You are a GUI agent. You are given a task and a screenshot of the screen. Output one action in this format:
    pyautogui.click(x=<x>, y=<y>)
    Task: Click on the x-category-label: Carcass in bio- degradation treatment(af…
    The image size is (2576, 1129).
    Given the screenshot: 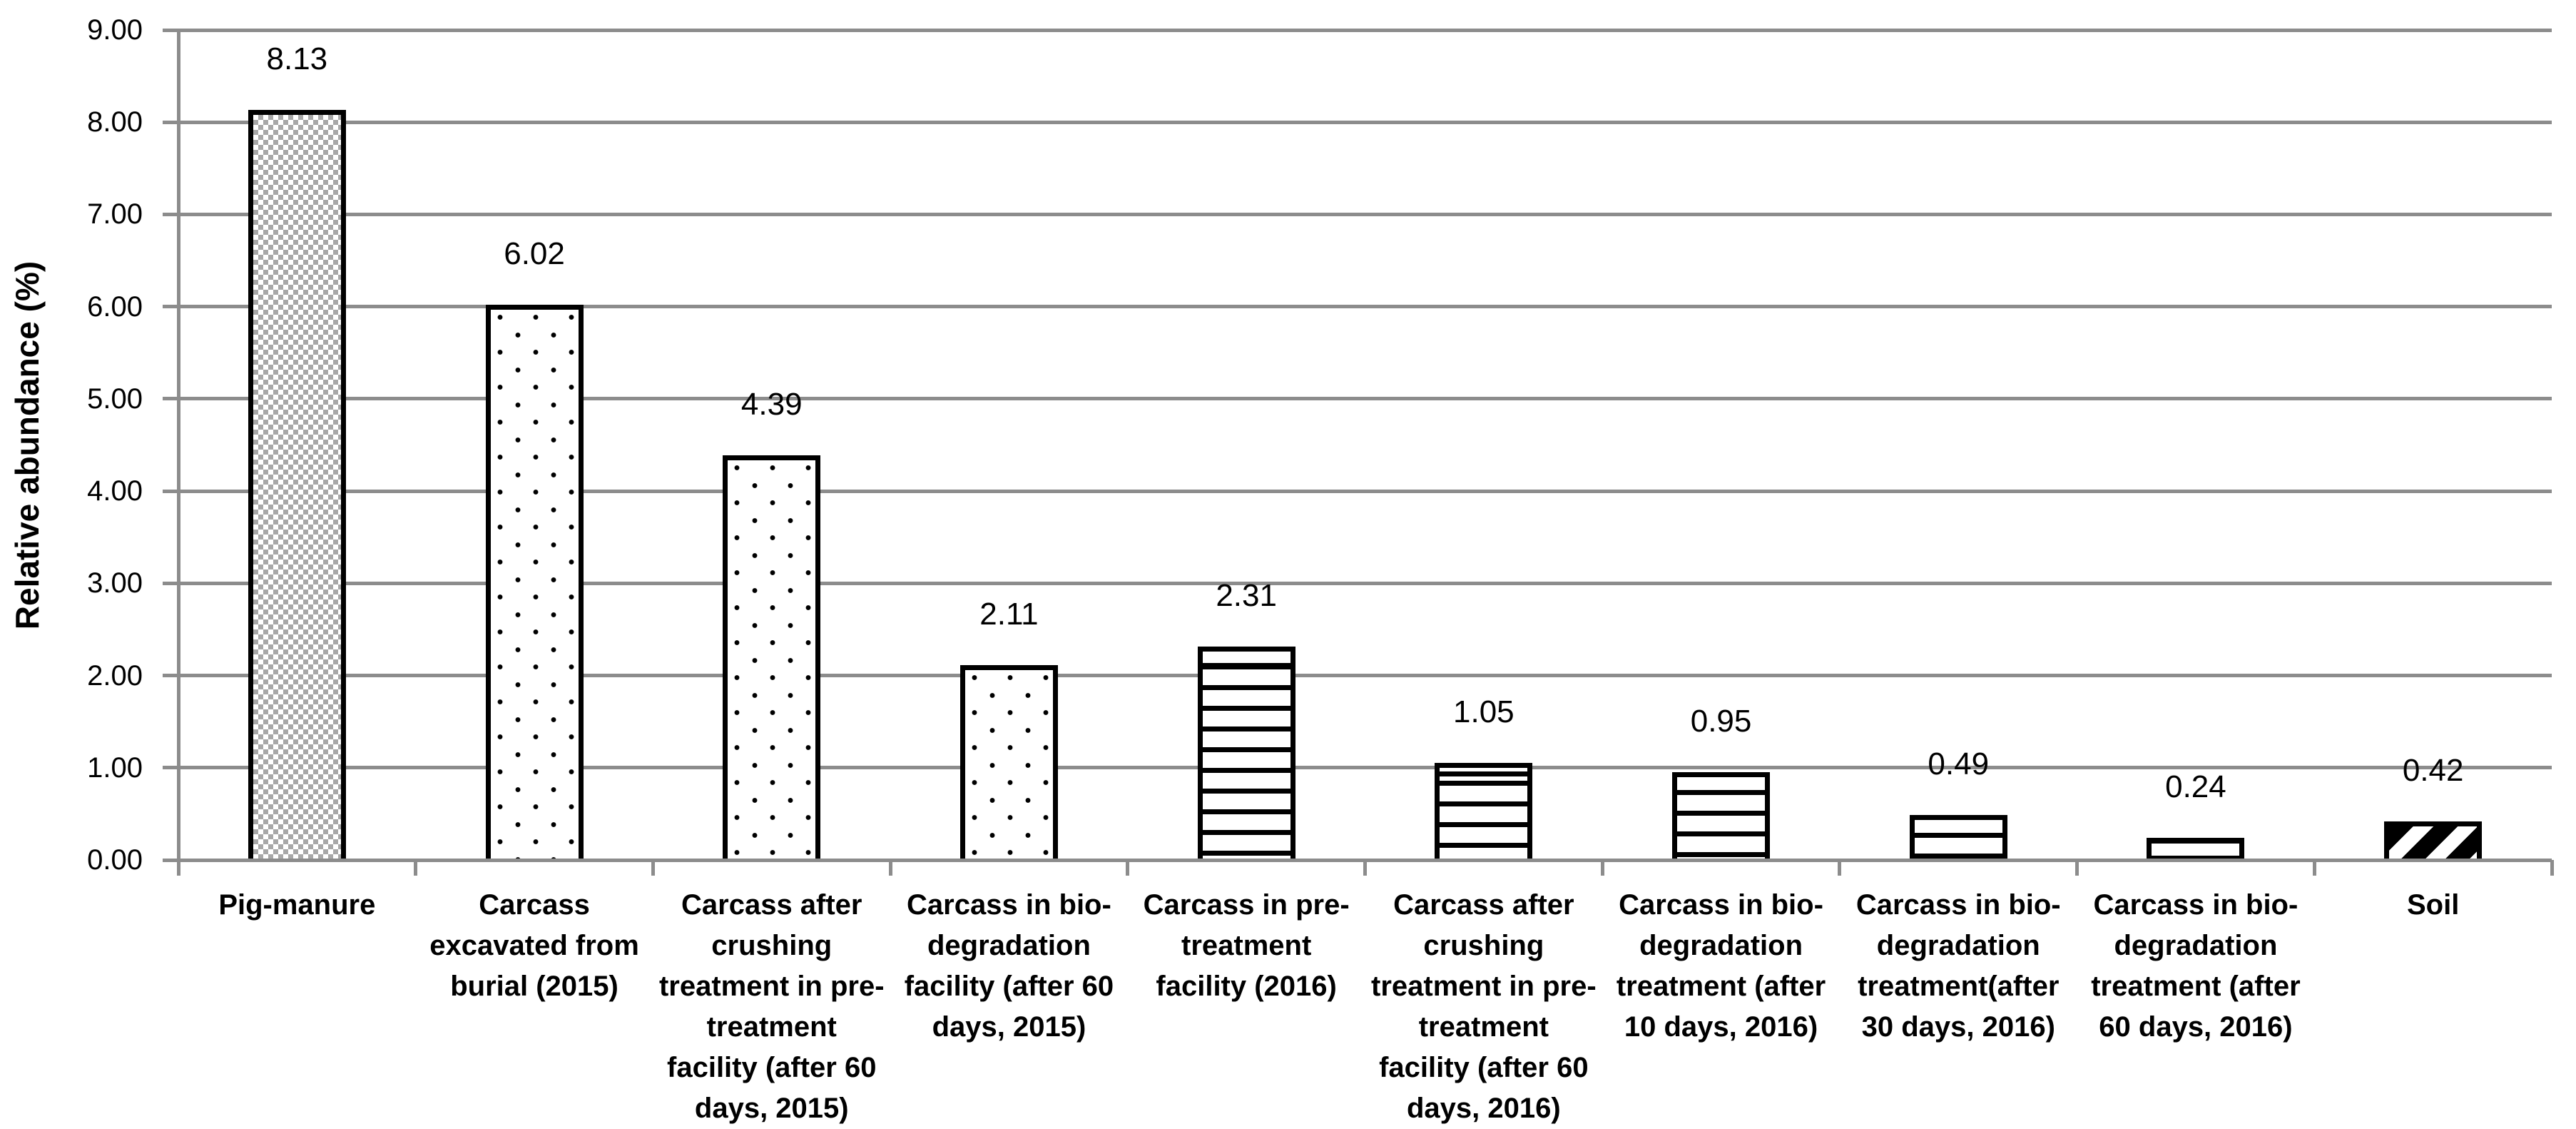 What is the action you would take?
    pyautogui.click(x=1958, y=966)
    